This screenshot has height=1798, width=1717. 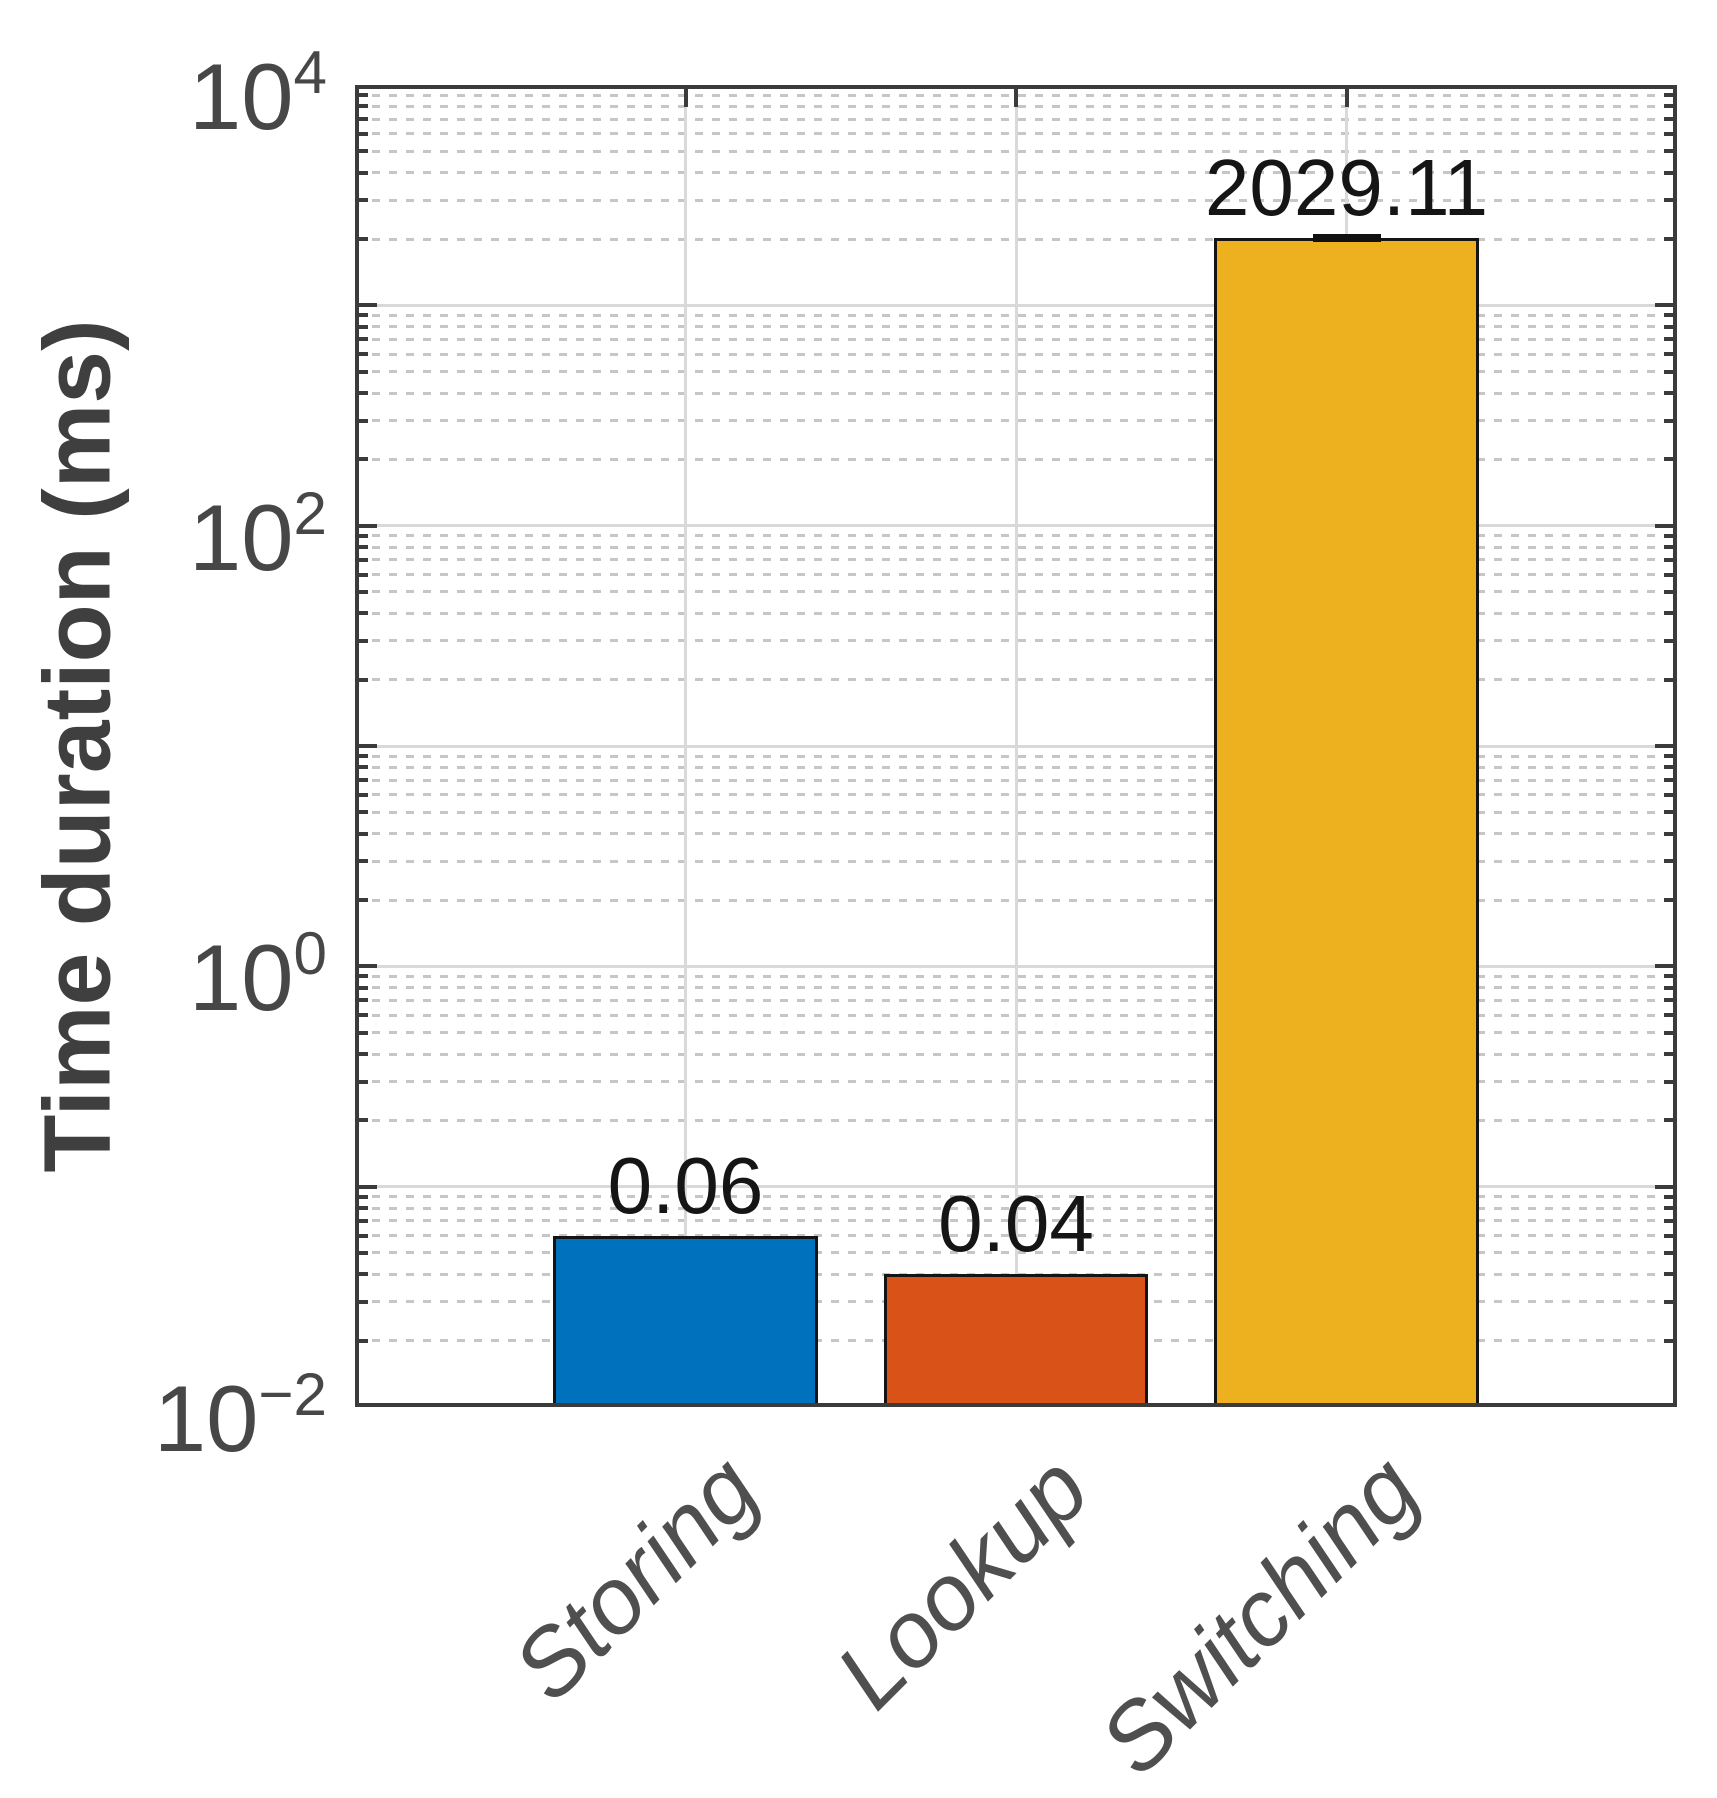 I want to click on bar-value-label: 0.04, so click(x=1016, y=1224).